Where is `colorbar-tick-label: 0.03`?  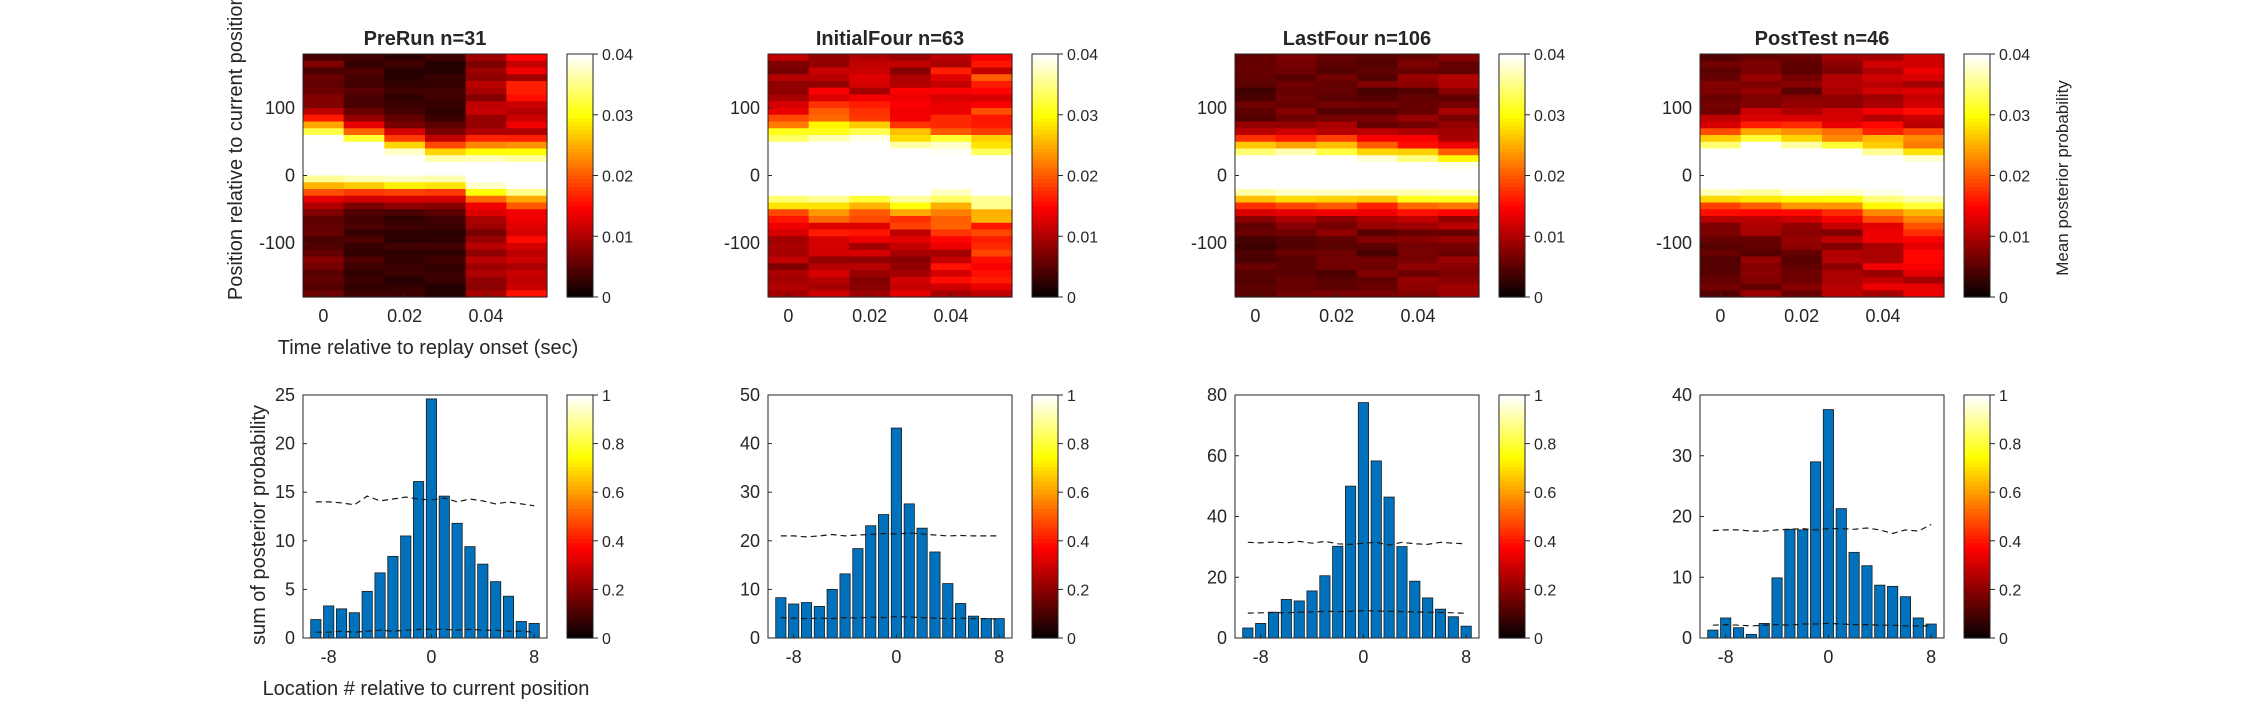
colorbar-tick-label: 0.03 is located at coordinates (2014, 116).